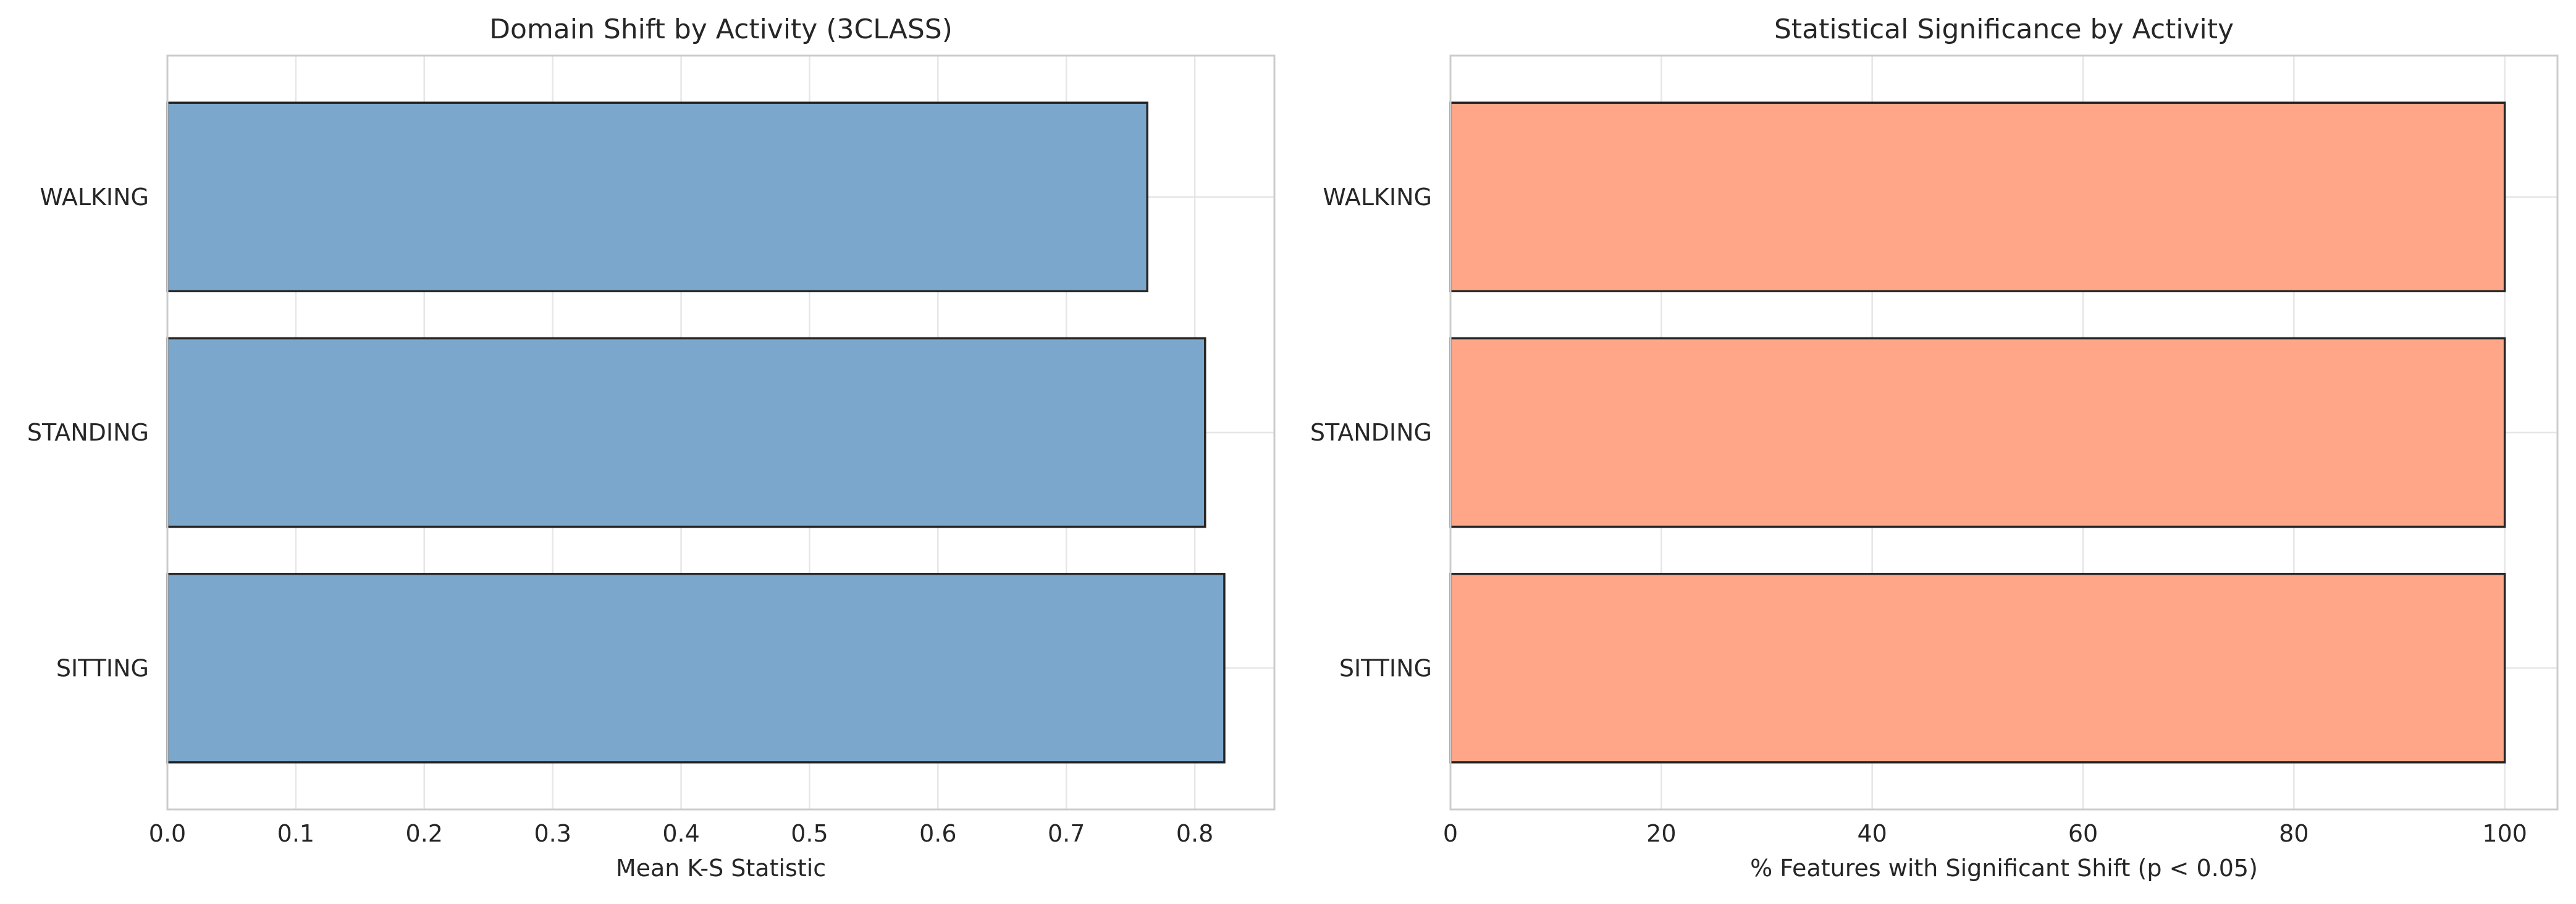 This screenshot has width=2576, height=904. Describe the element at coordinates (2504, 834) in the screenshot. I see `x-tick-label: 100` at that location.